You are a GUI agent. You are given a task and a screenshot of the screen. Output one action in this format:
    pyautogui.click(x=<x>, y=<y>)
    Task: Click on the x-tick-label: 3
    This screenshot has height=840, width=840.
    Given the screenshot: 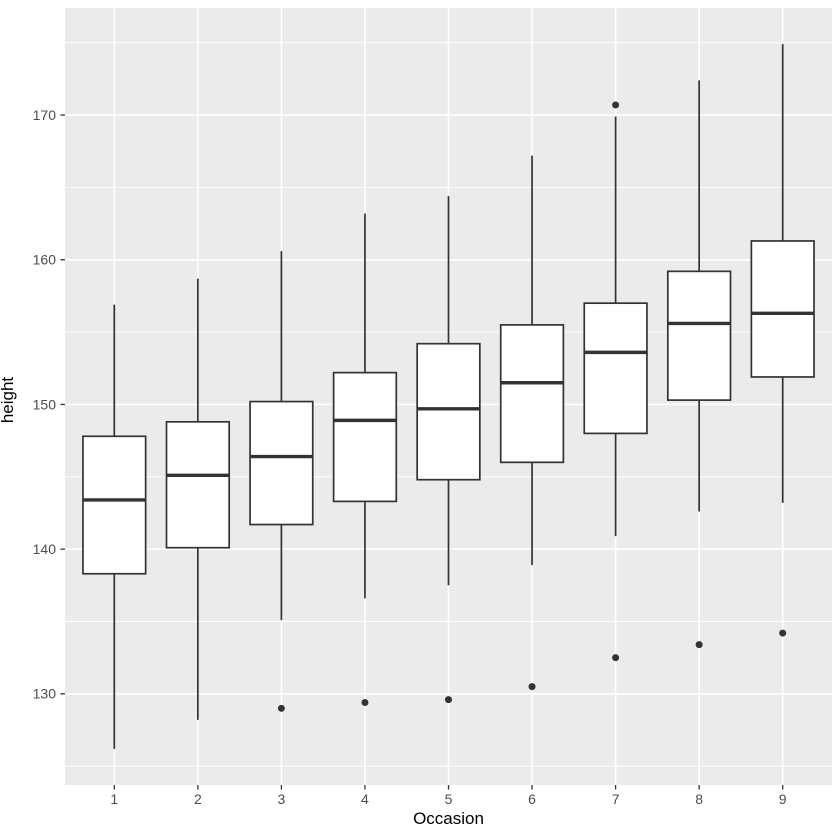 What is the action you would take?
    pyautogui.click(x=282, y=799)
    